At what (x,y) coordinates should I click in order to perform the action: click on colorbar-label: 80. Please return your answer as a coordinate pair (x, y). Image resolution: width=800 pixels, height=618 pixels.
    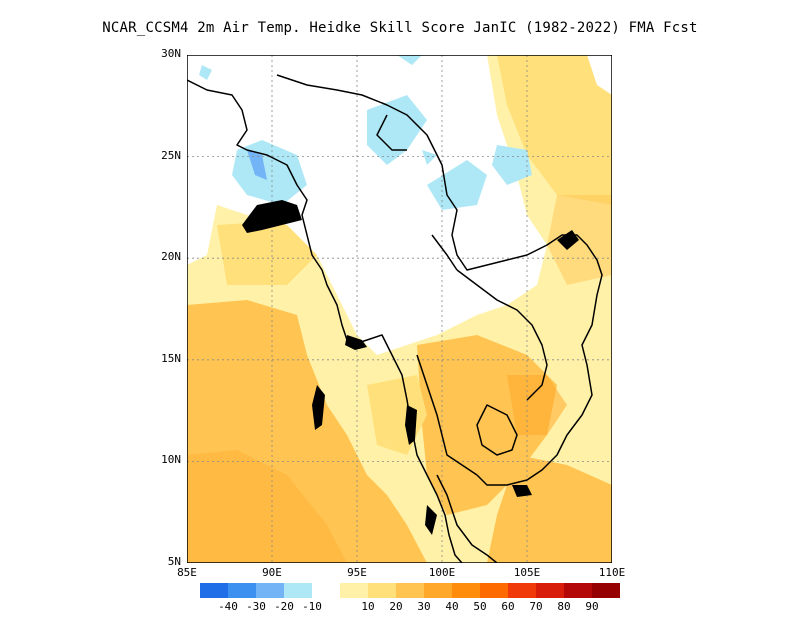
    Looking at the image, I should click on (564, 606).